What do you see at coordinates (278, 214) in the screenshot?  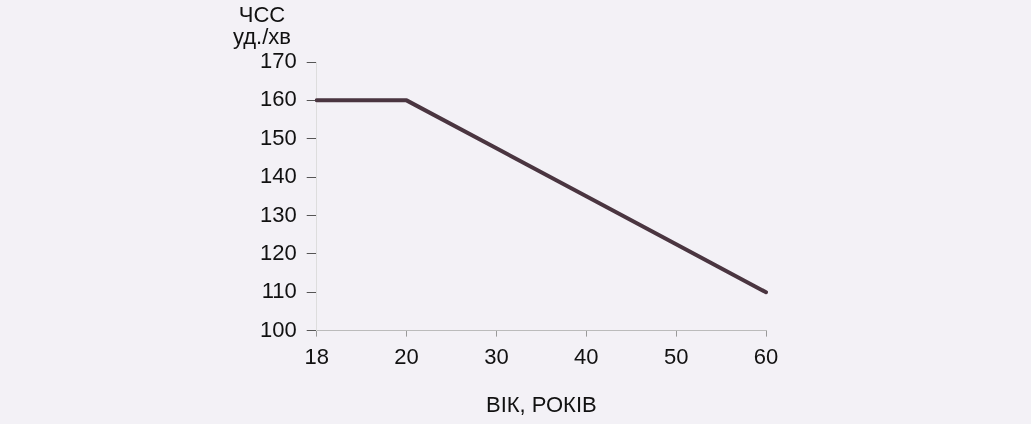 I see `y-tick-label: 130` at bounding box center [278, 214].